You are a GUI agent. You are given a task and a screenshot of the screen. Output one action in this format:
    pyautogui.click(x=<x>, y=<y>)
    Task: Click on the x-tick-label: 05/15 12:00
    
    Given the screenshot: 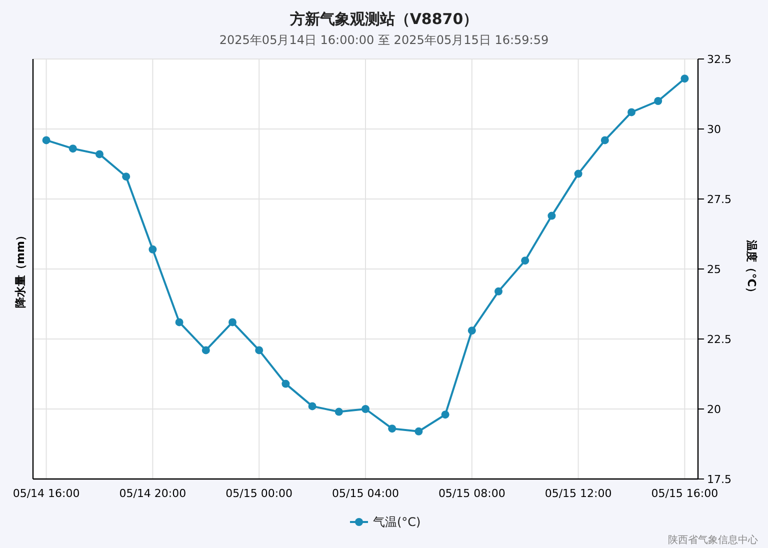 What is the action you would take?
    pyautogui.click(x=578, y=493)
    